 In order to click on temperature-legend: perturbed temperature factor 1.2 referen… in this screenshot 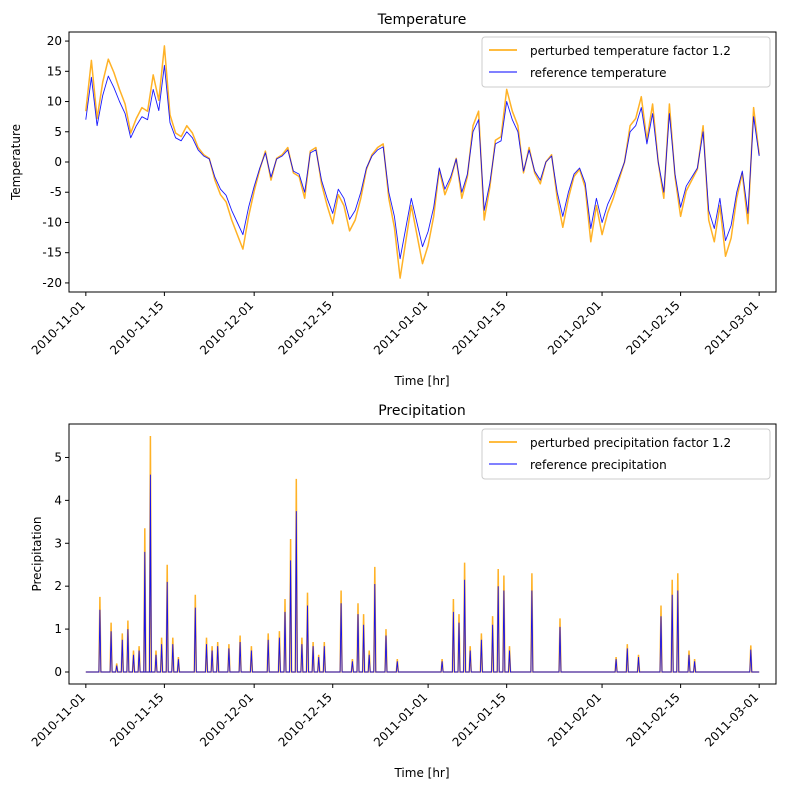, I will do `click(626, 62)`.